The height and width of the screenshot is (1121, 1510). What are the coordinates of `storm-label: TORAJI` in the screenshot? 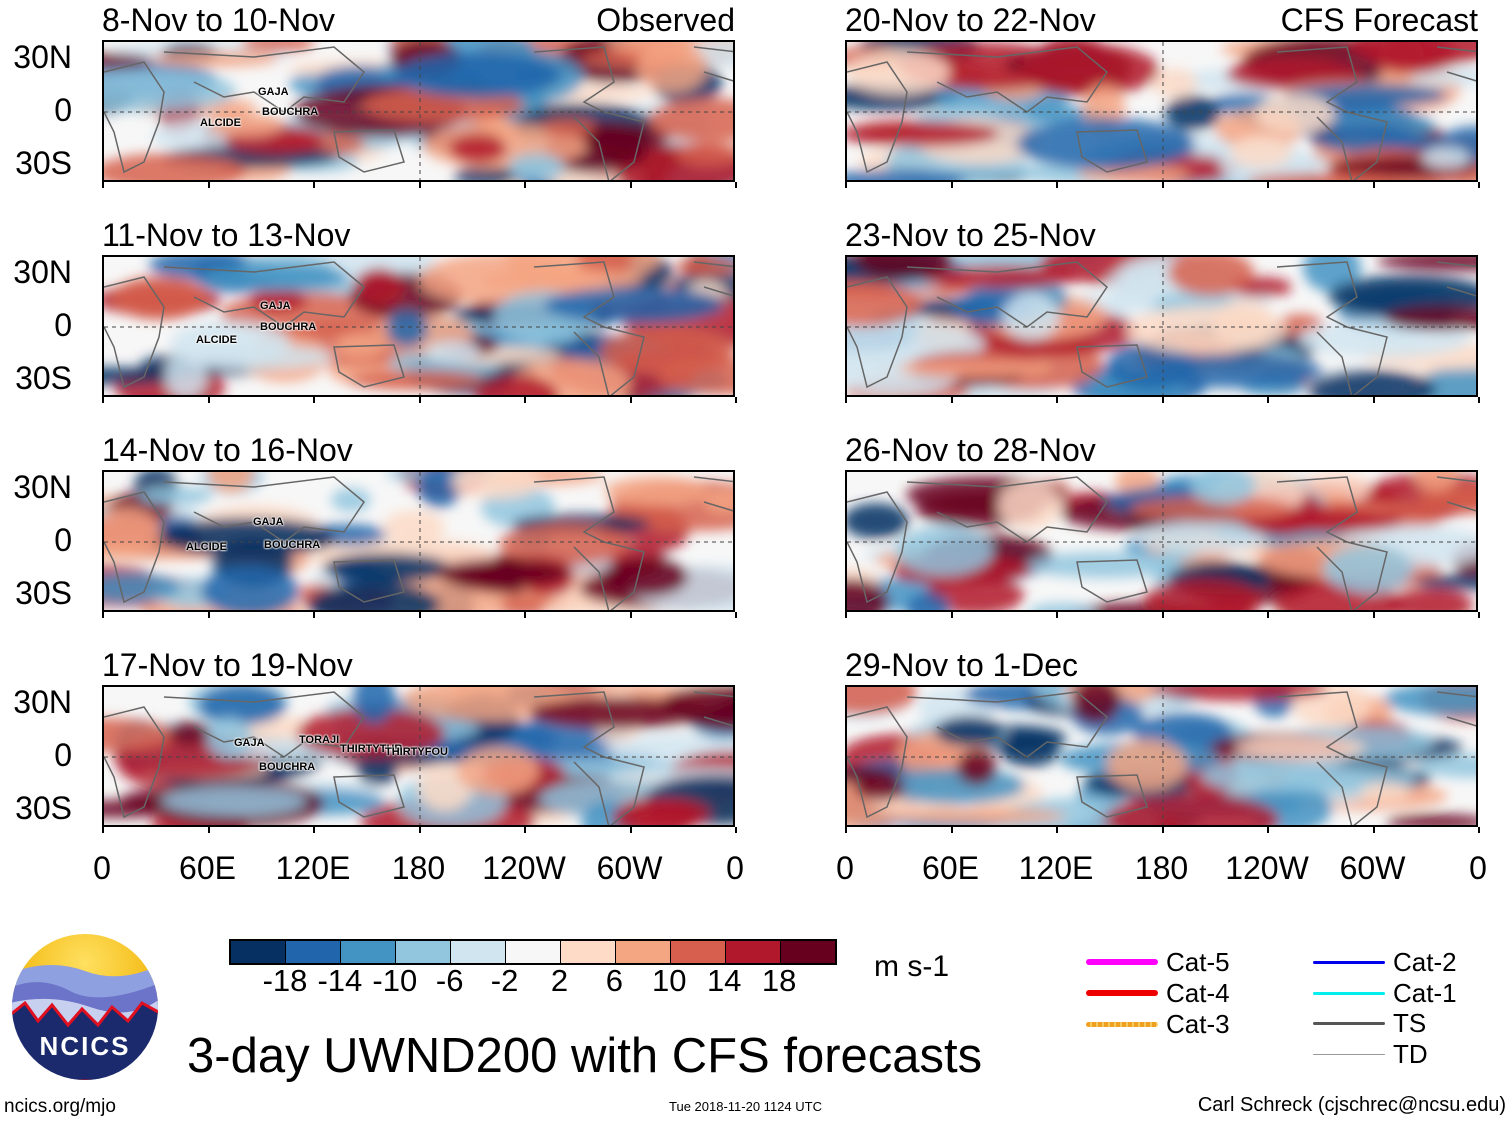 It's located at (319, 740).